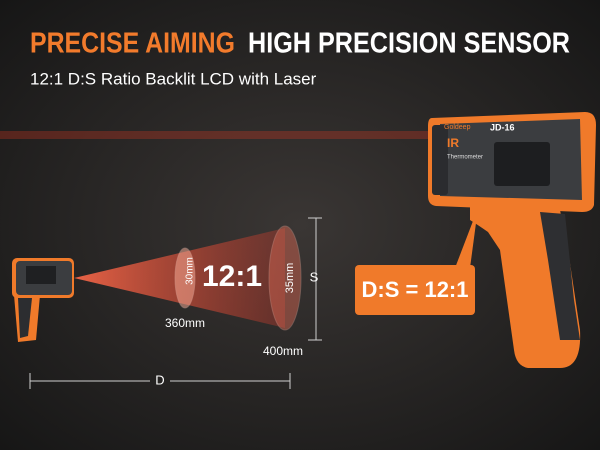 This screenshot has width=600, height=450. What do you see at coordinates (43, 300) in the screenshot?
I see `small-thermometer` at bounding box center [43, 300].